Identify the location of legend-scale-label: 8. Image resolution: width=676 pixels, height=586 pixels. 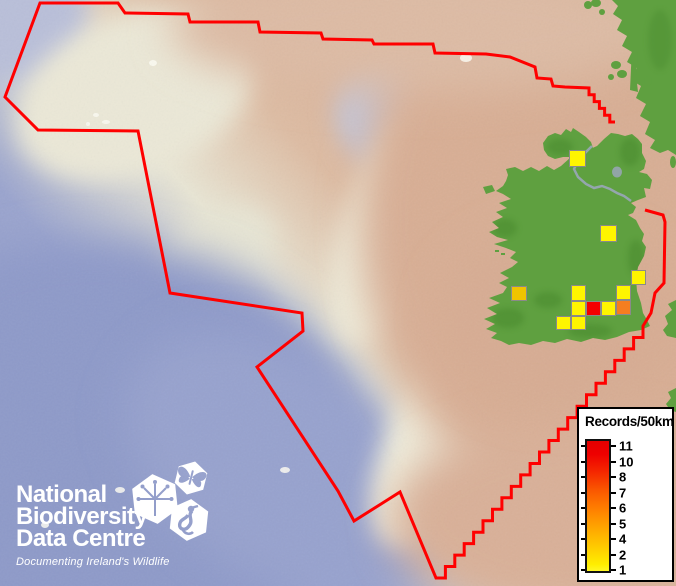
(623, 477).